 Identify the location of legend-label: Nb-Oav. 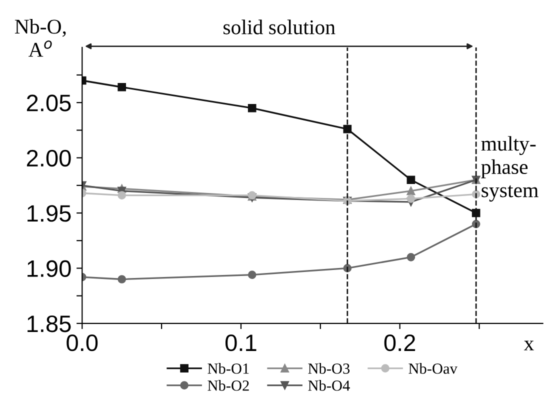
(433, 368).